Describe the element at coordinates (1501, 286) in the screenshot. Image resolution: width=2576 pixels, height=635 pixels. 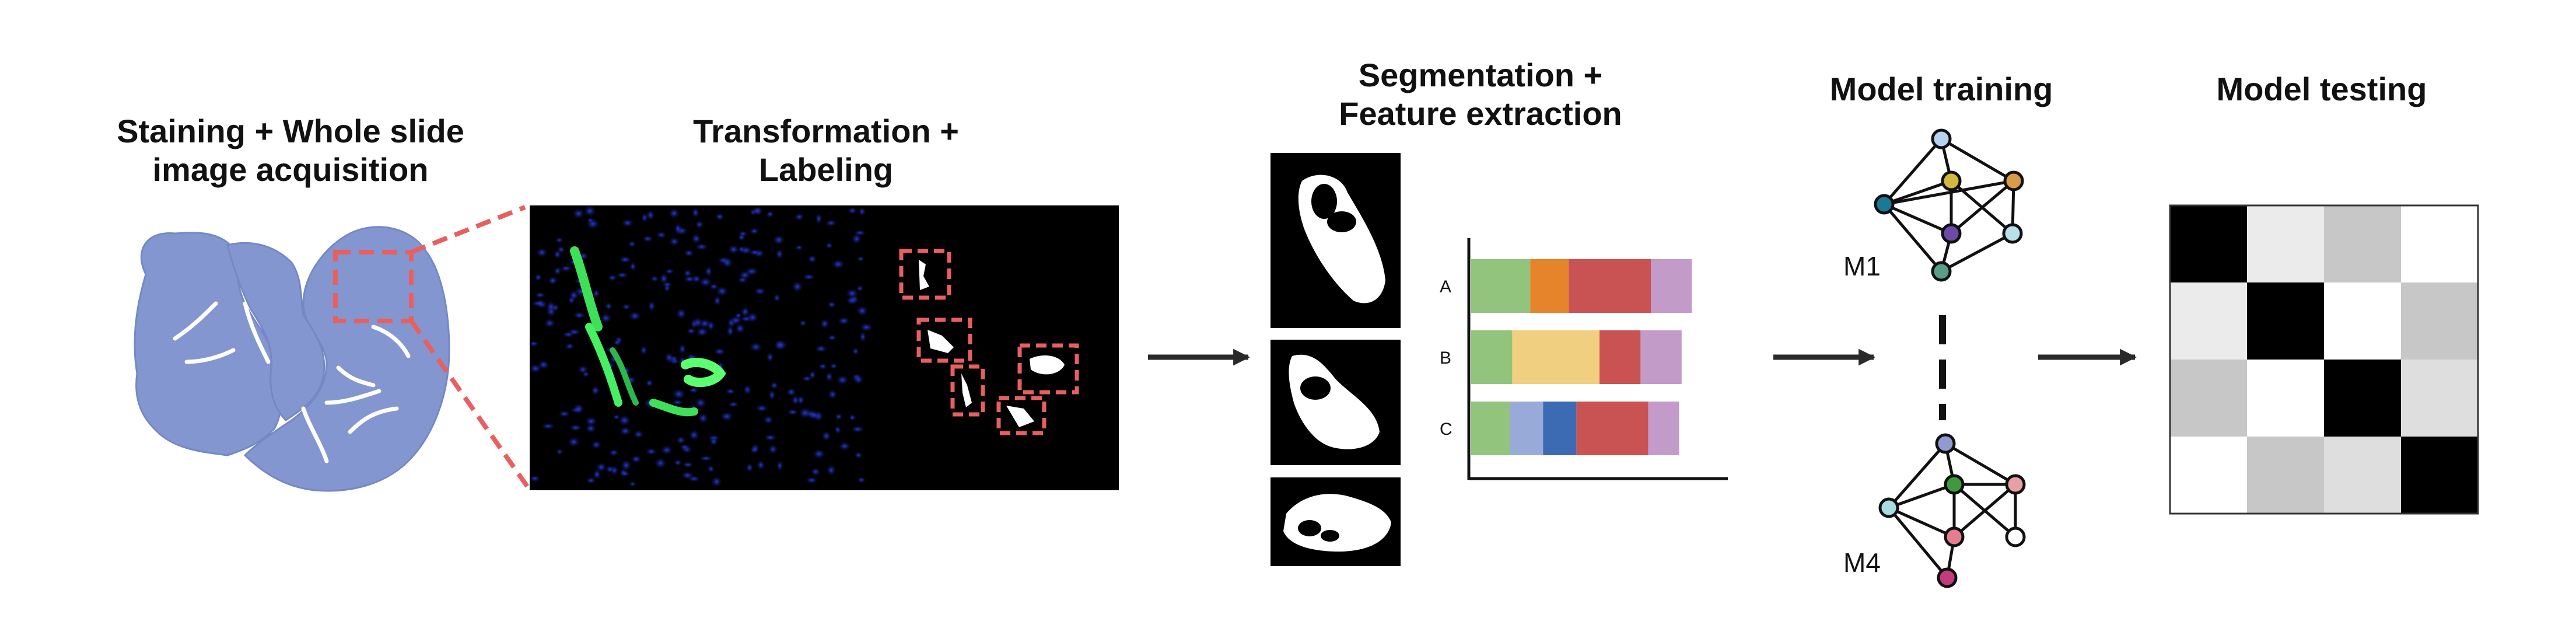
I see `bar-segment` at that location.